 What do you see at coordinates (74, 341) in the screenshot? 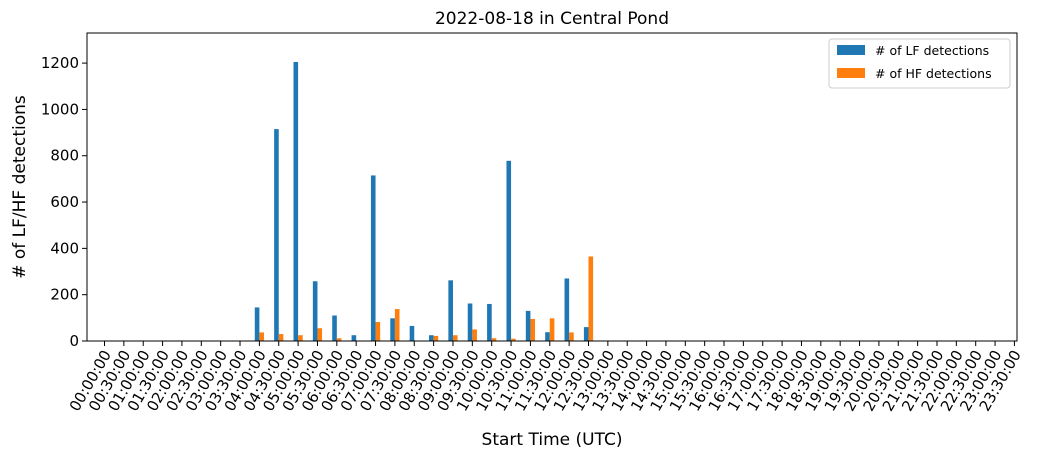
I see `y-tick-label: 0` at bounding box center [74, 341].